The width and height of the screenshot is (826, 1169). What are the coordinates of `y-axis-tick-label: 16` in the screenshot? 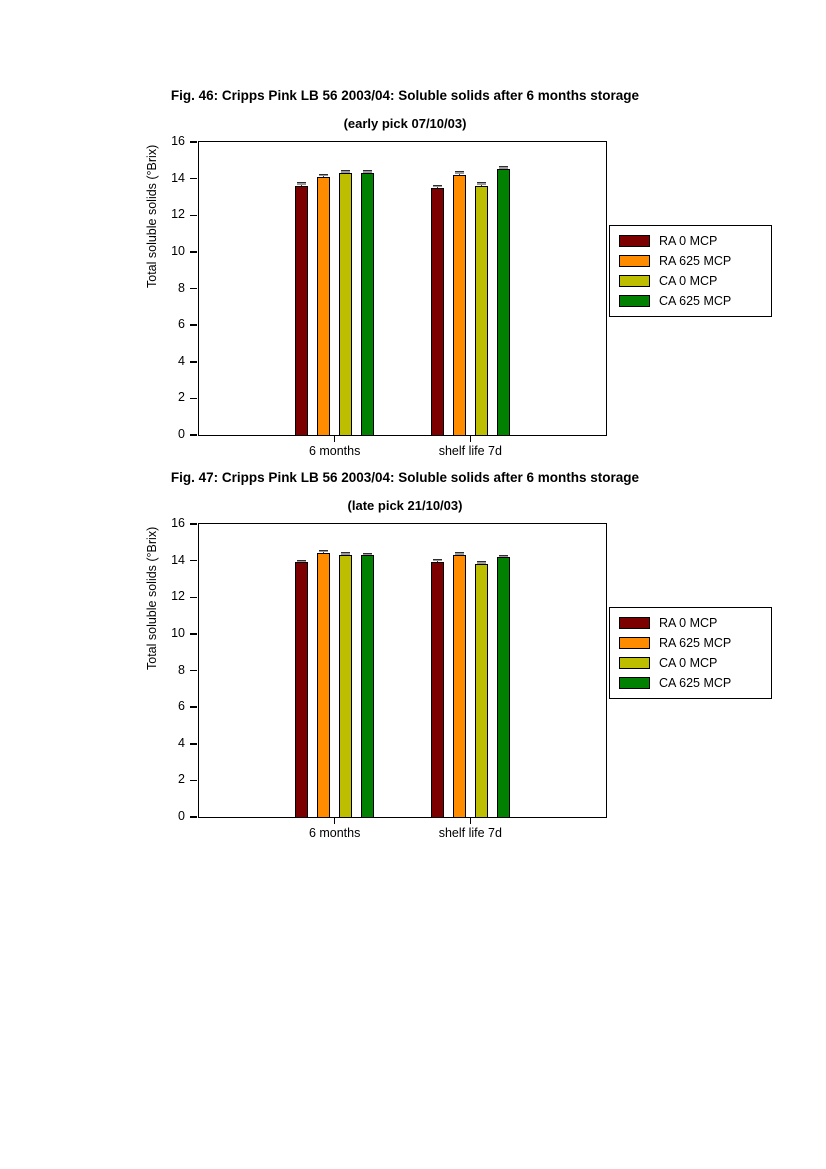 It's located at (178, 141).